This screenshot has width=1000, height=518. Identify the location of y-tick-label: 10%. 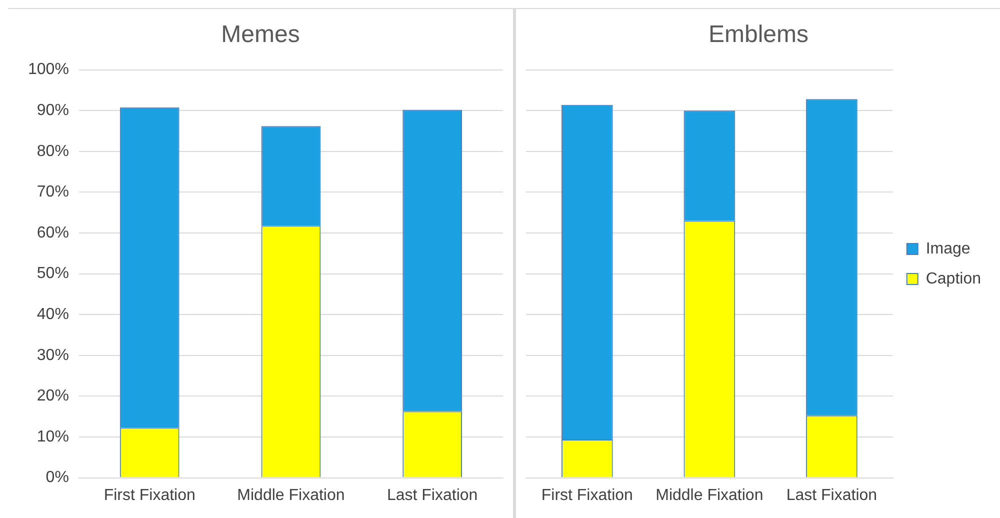
(52, 437).